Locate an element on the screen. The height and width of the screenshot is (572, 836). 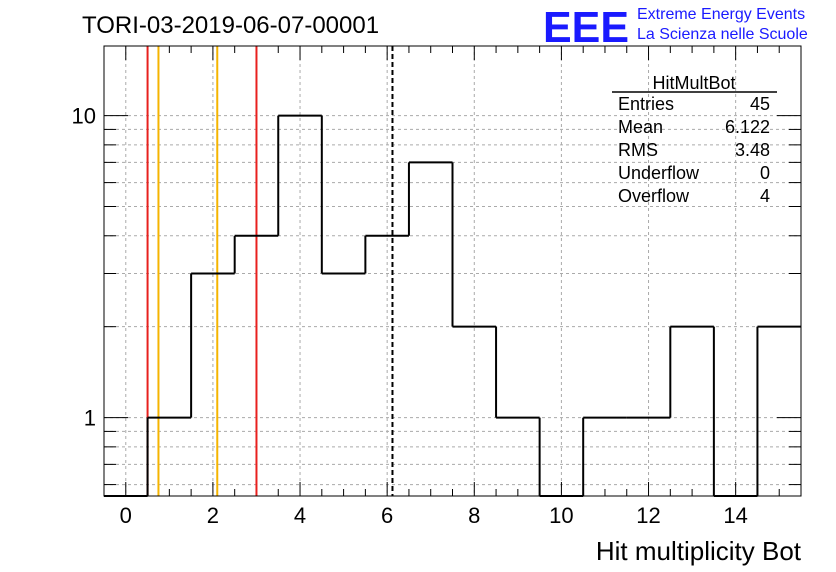
y-tick-labels: 1 10 is located at coordinates (84, 267).